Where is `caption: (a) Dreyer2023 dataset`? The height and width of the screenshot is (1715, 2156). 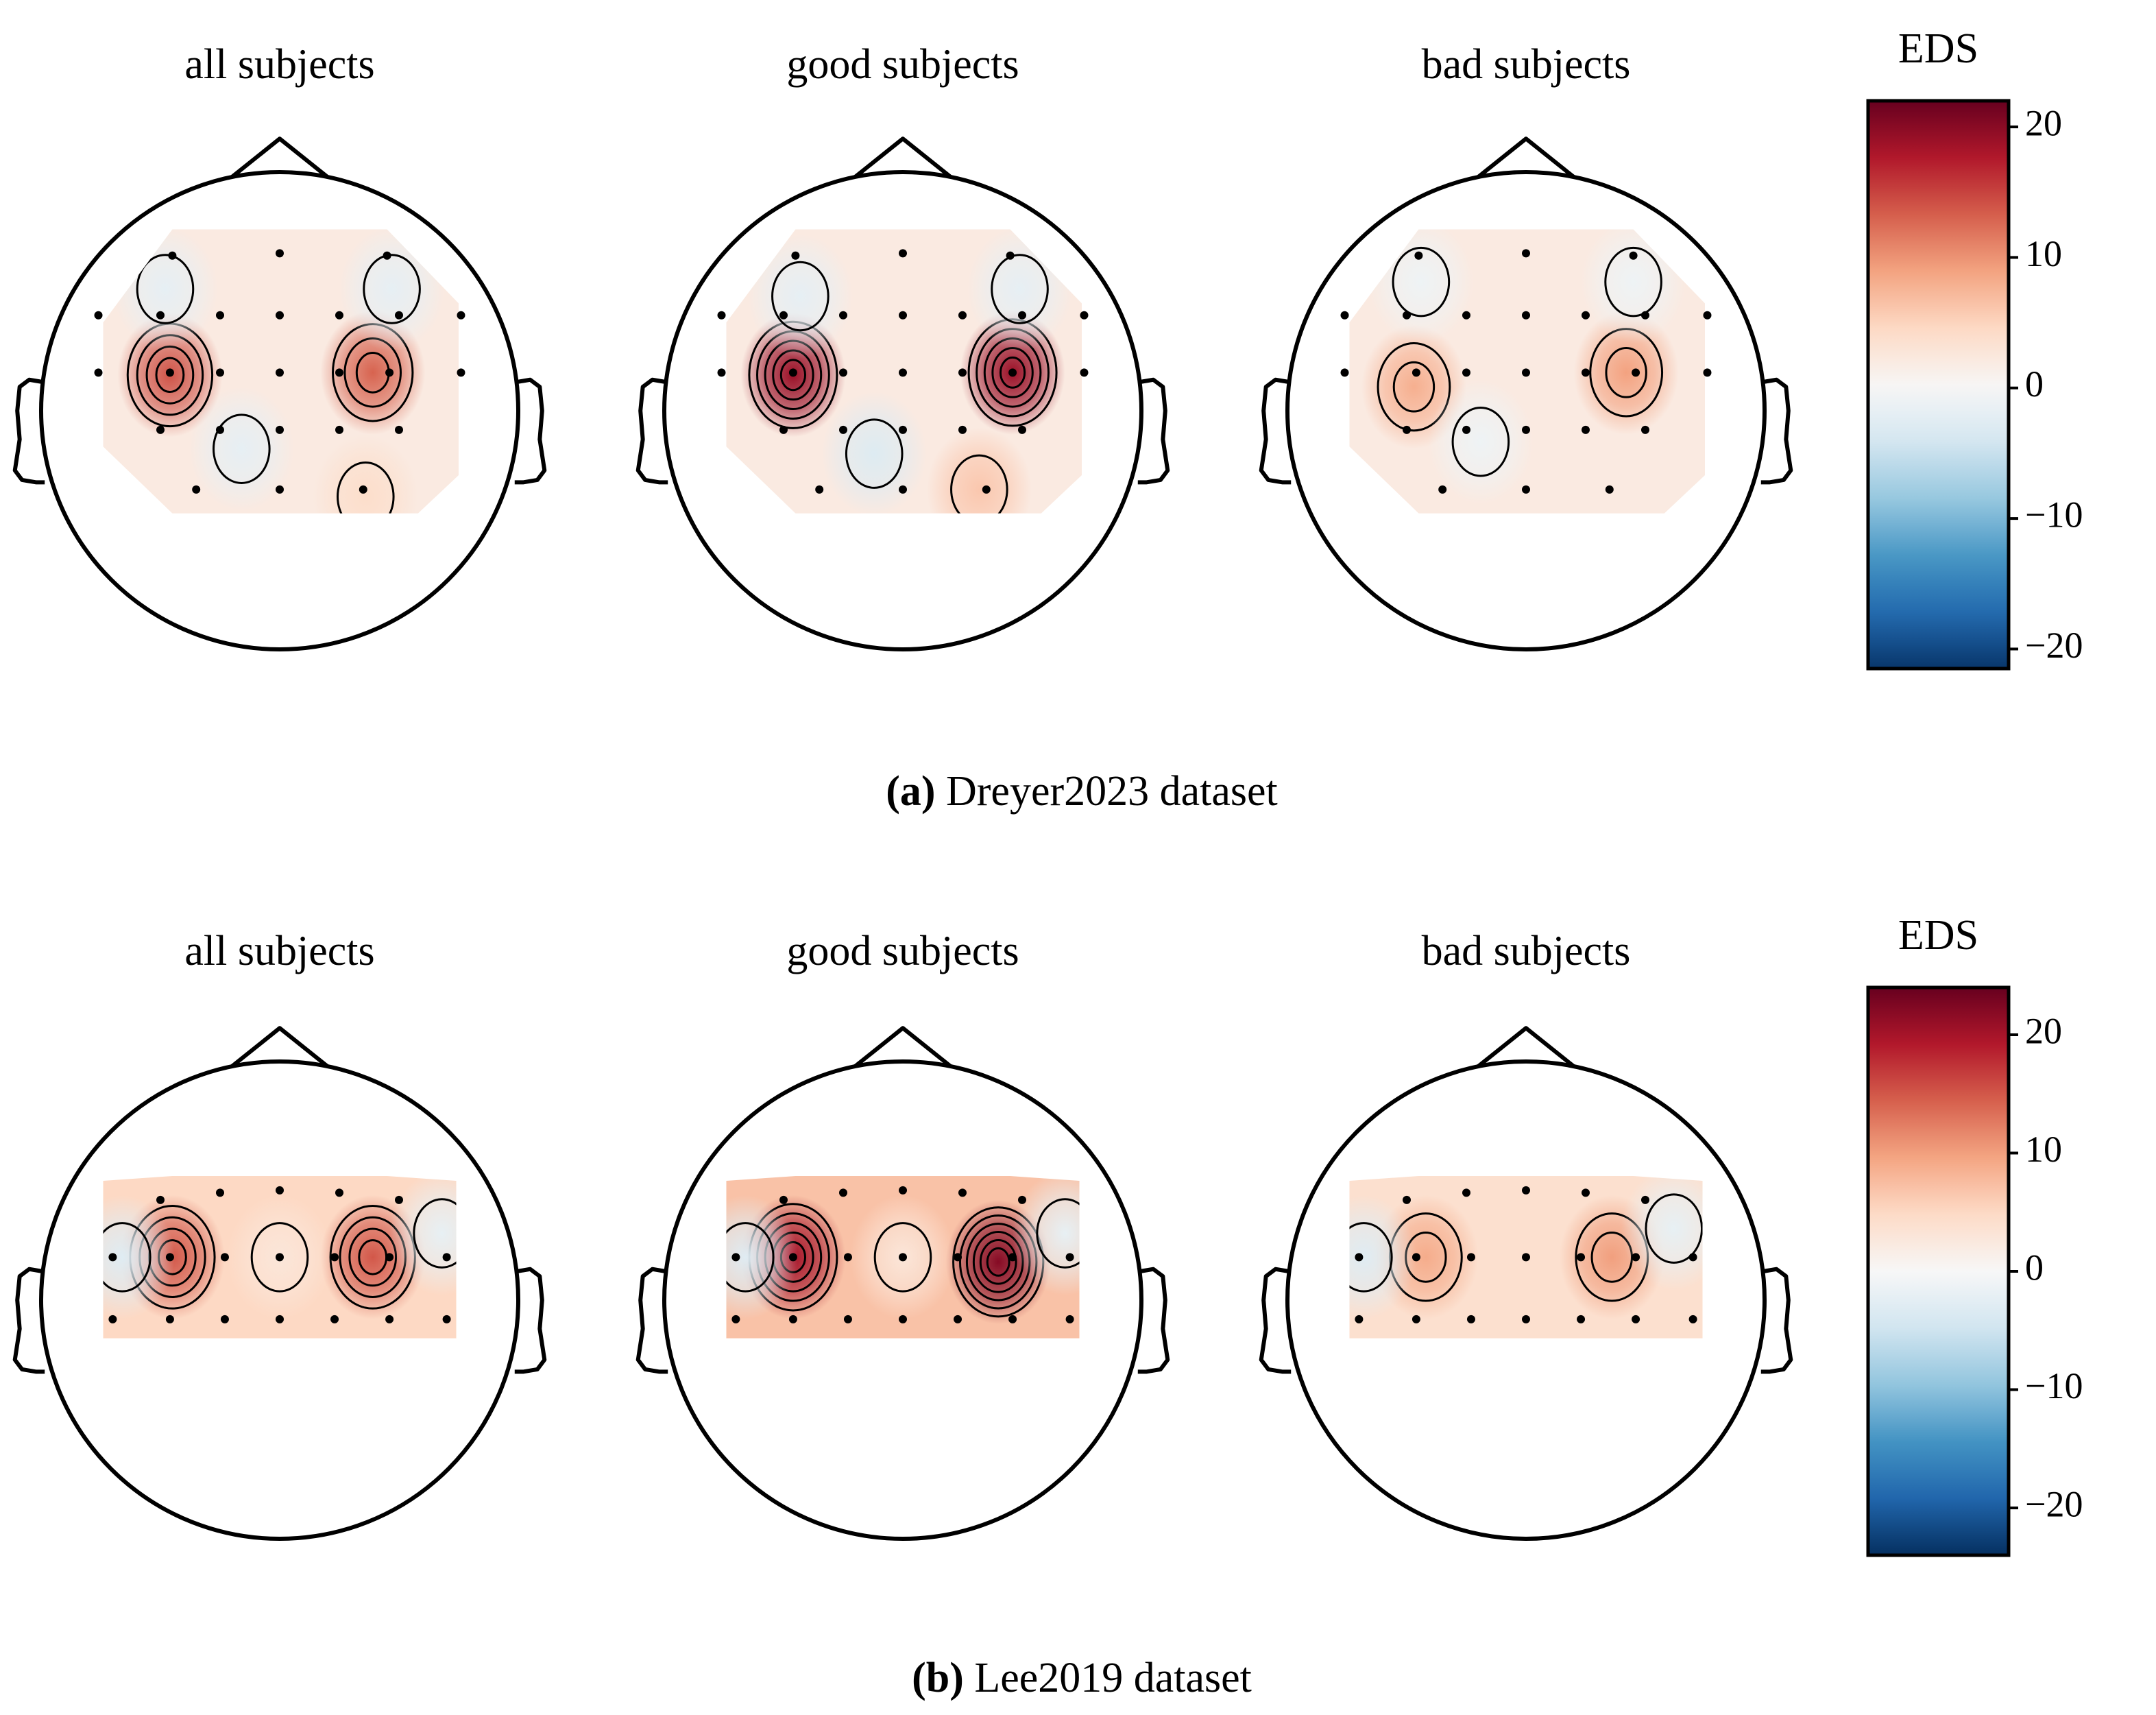
caption: (a) Dreyer2023 dataset is located at coordinates (1082, 792).